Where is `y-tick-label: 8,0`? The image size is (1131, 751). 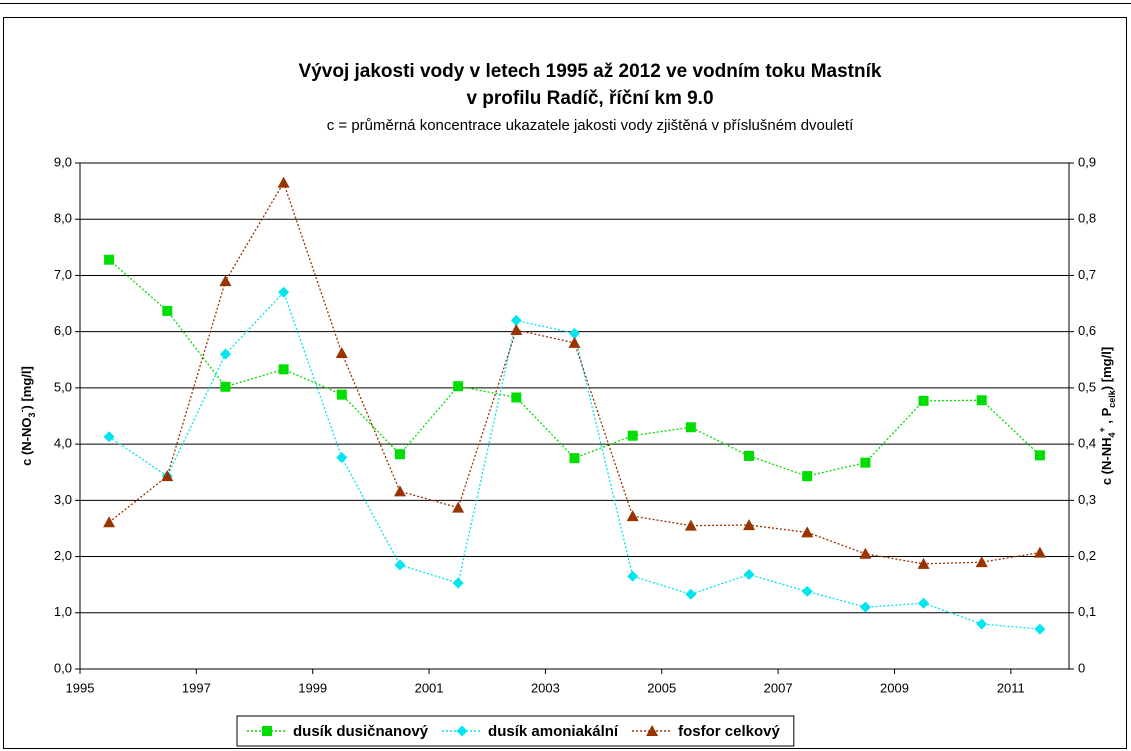 y-tick-label: 8,0 is located at coordinates (63, 218).